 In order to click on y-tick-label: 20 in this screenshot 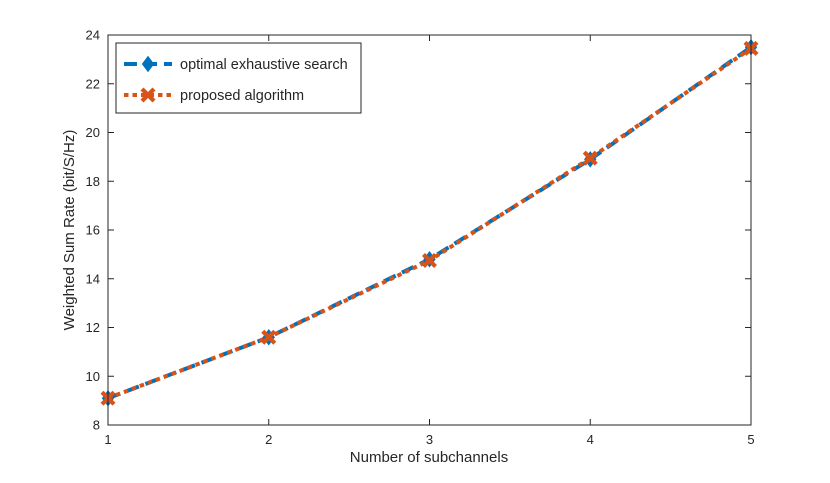, I will do `click(93, 132)`.